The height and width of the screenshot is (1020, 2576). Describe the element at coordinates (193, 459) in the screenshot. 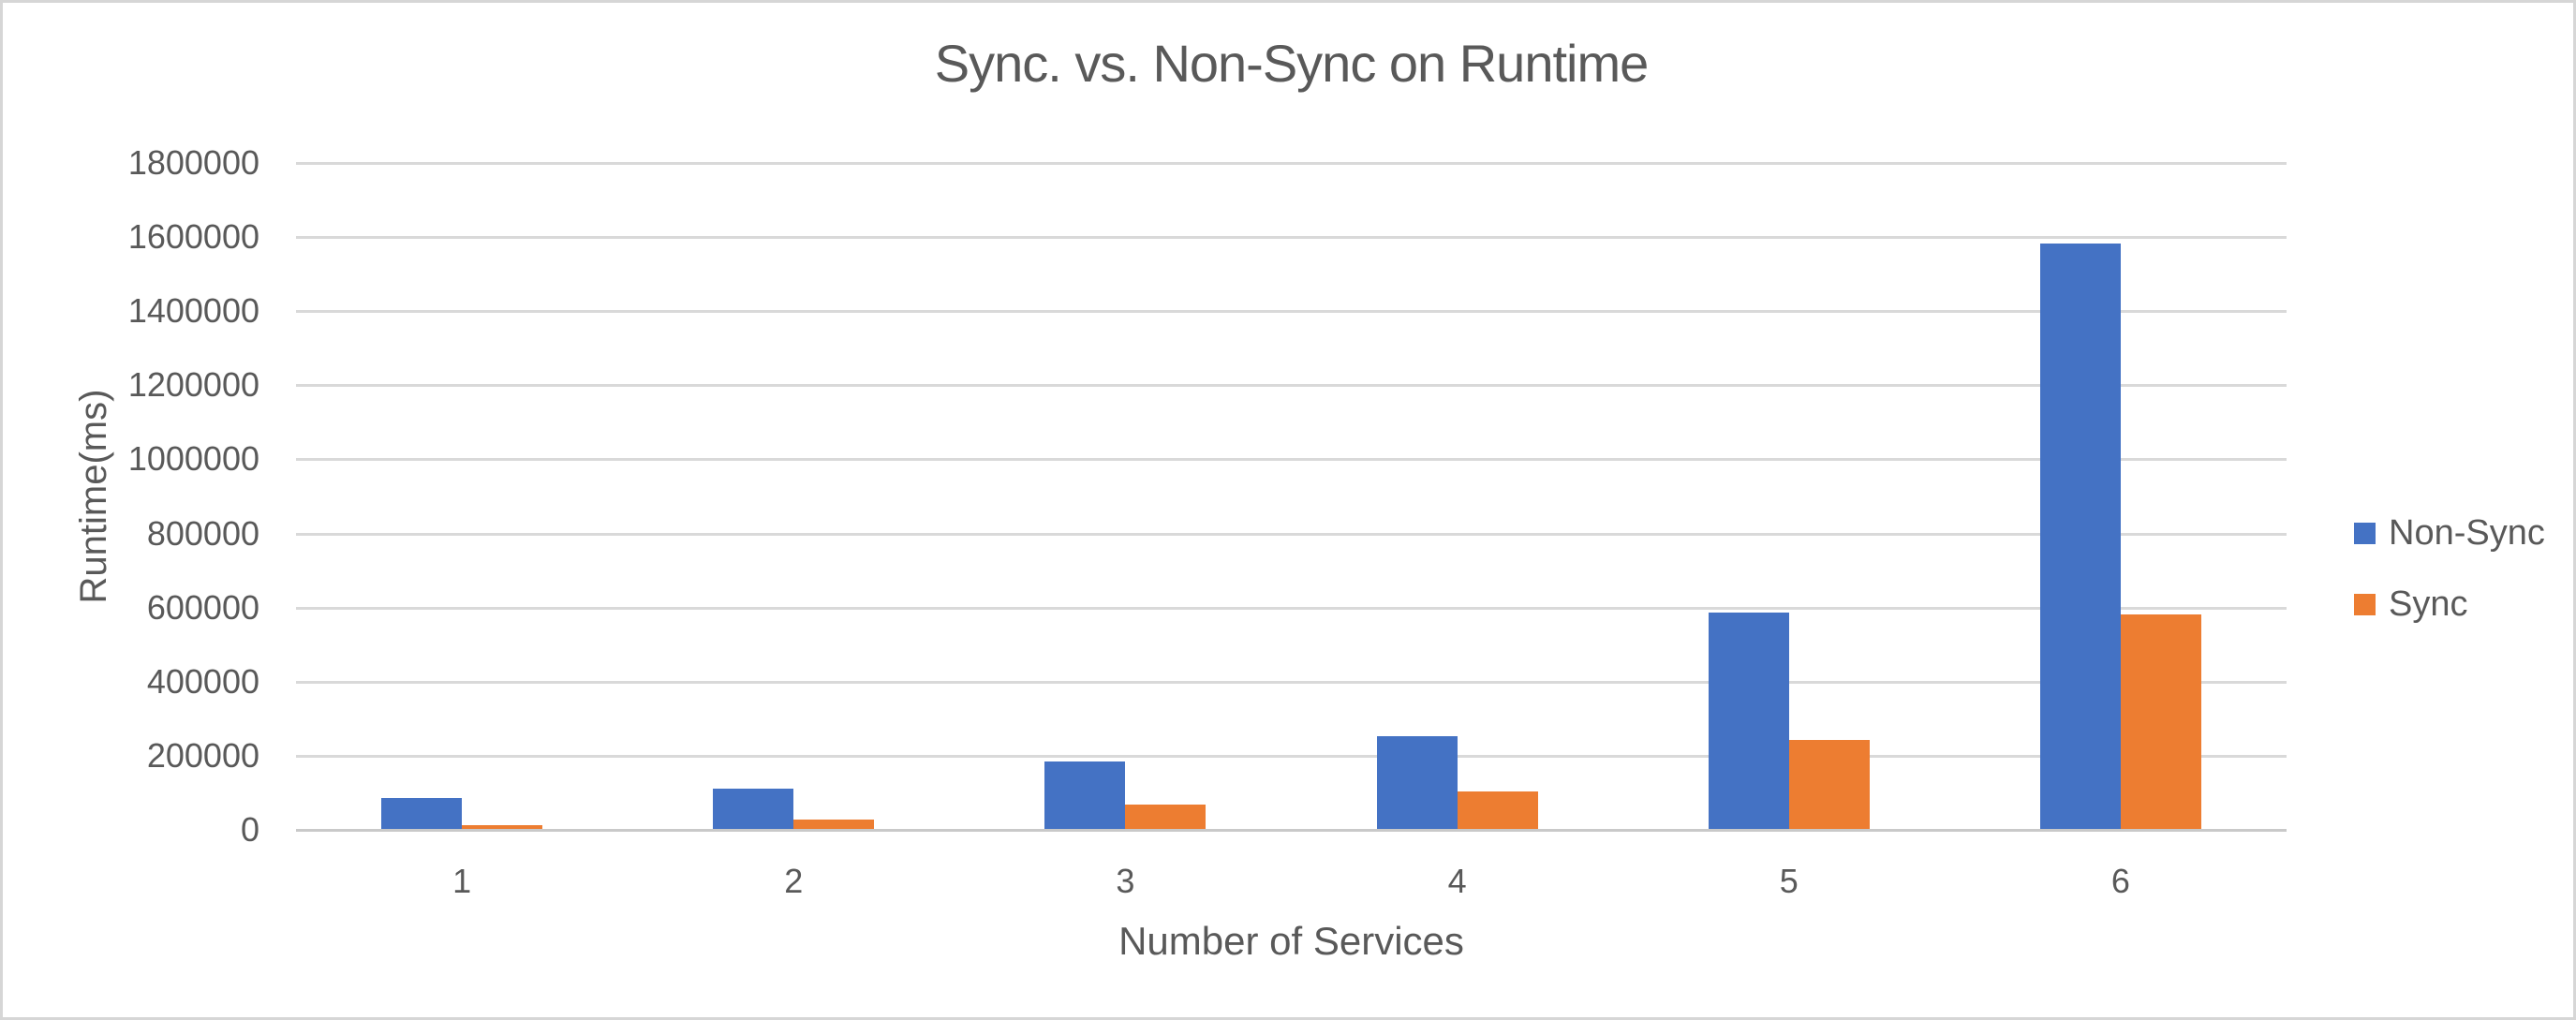

I see `y-tick-label: 1000000` at that location.